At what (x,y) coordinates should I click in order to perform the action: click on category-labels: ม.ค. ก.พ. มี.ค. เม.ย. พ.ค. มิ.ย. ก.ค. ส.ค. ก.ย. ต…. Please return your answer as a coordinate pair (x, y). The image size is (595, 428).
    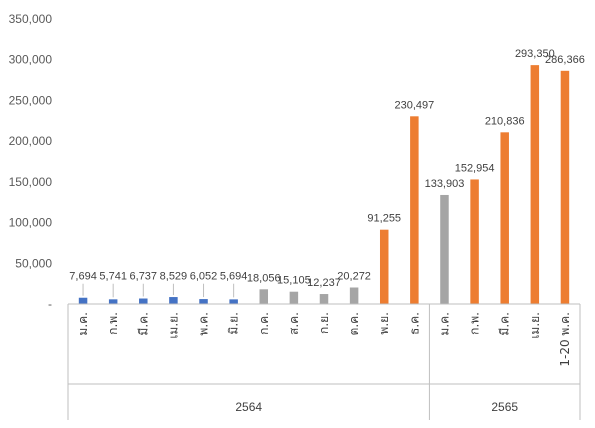
    Looking at the image, I should click on (324, 339).